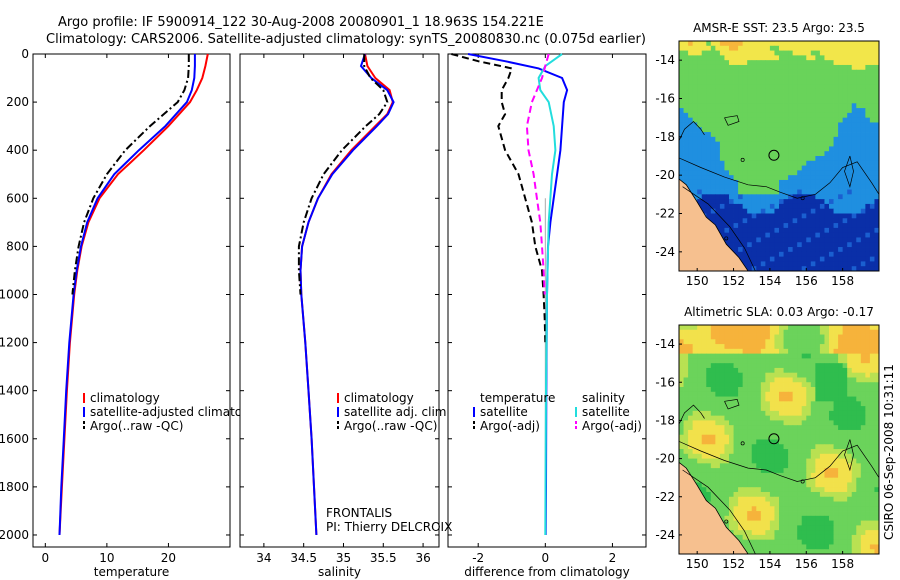  Describe the element at coordinates (742, 159) in the screenshot. I see `island-marker` at that location.